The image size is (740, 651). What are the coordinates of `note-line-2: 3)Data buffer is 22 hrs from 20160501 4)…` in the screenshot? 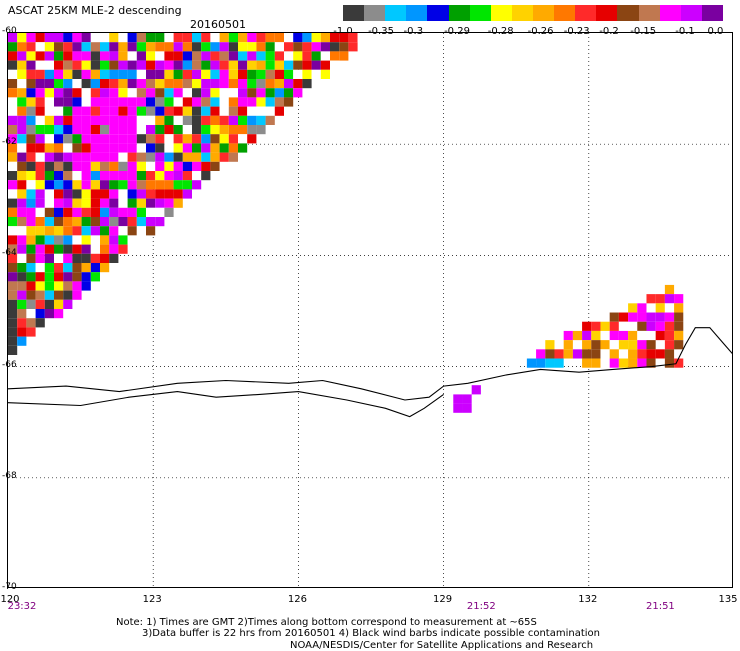 It's located at (371, 633).